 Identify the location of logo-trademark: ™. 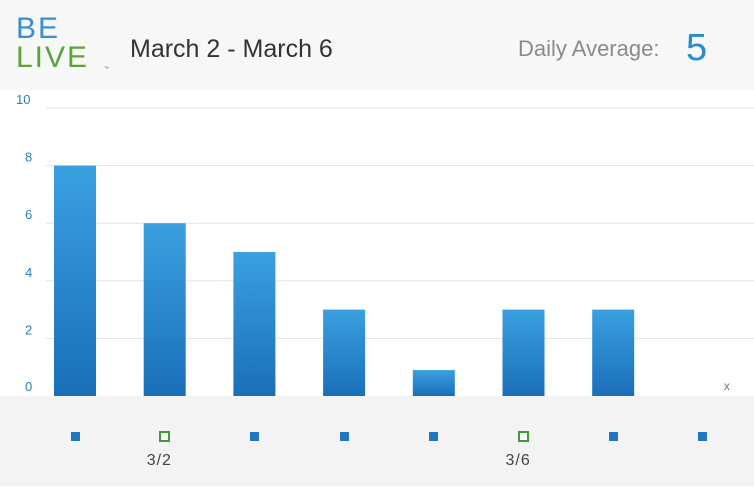
(106, 69).